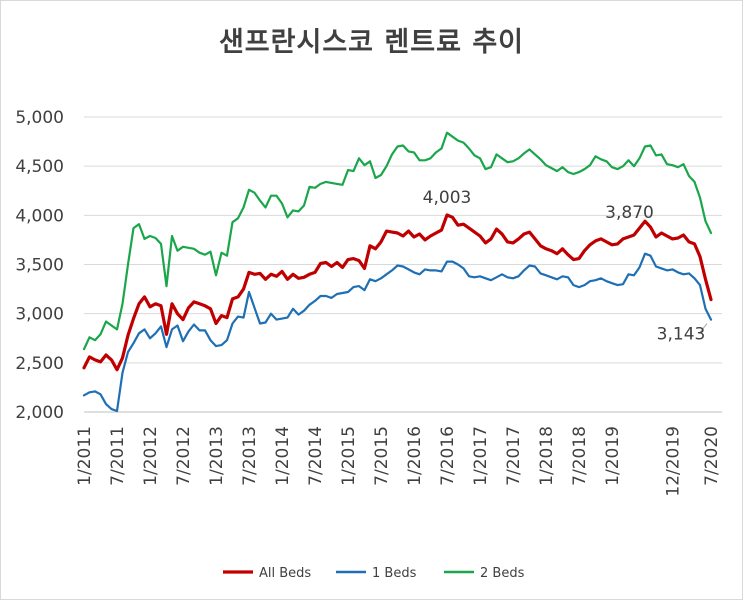 Image resolution: width=743 pixels, height=600 pixels. What do you see at coordinates (39, 315) in the screenshot?
I see `y-tick-label: 3,000` at bounding box center [39, 315].